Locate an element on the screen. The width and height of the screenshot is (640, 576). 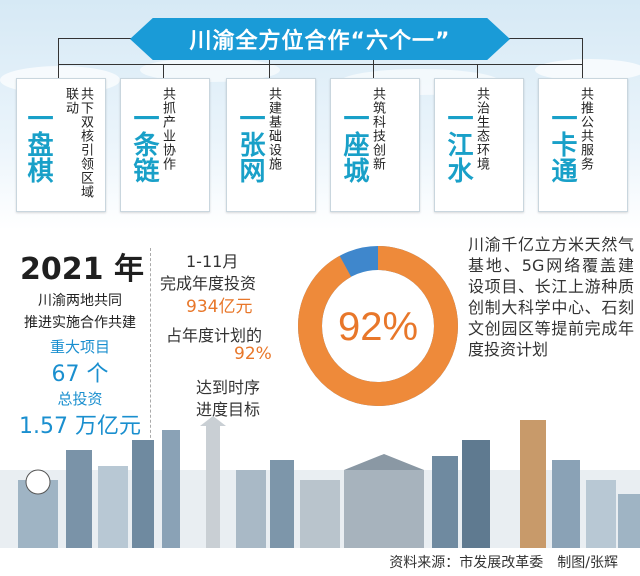
card-3: 共建基础设施 一张网 is located at coordinates (271, 145).